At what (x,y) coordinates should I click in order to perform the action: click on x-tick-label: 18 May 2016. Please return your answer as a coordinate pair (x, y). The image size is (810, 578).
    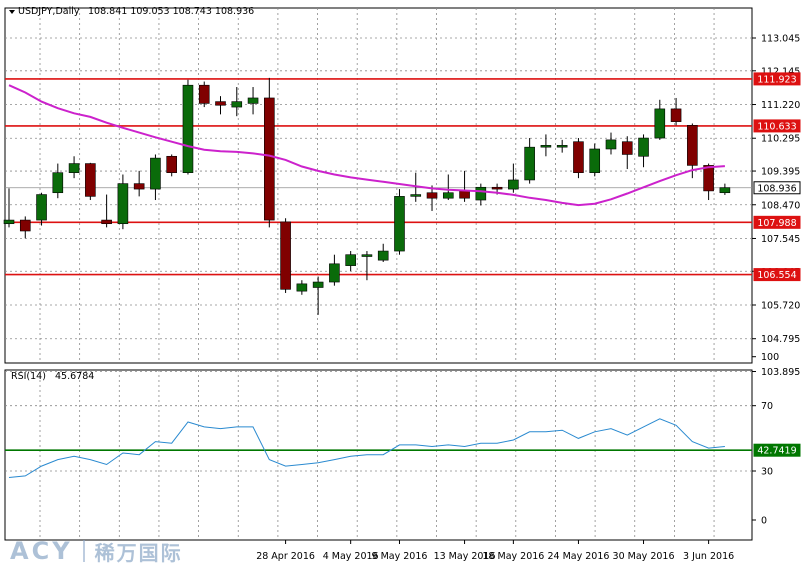
    Looking at the image, I should click on (513, 556).